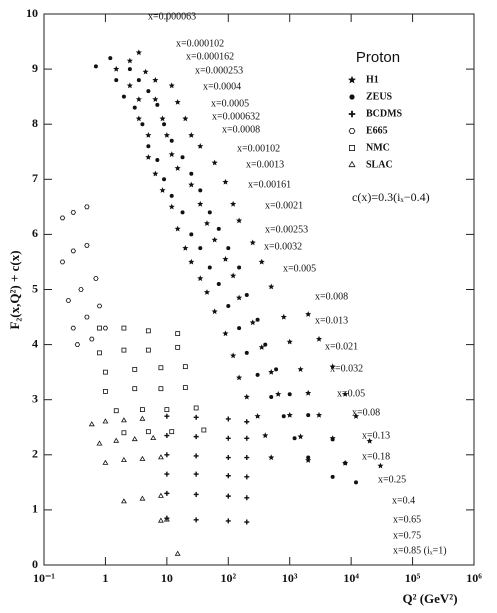  Describe the element at coordinates (35, 68) in the screenshot. I see `y-tick-label: 9` at that location.